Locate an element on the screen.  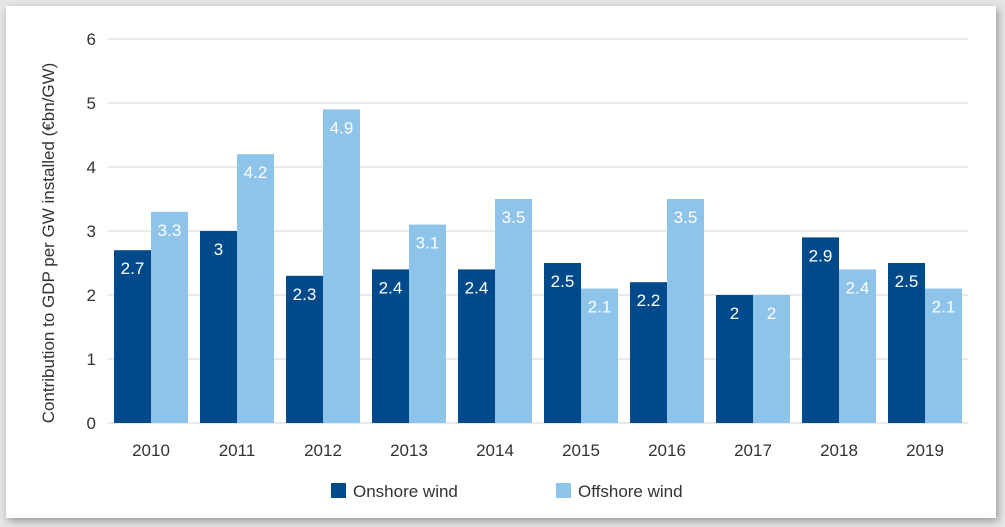
bar-offshore-2012 is located at coordinates (341, 266).